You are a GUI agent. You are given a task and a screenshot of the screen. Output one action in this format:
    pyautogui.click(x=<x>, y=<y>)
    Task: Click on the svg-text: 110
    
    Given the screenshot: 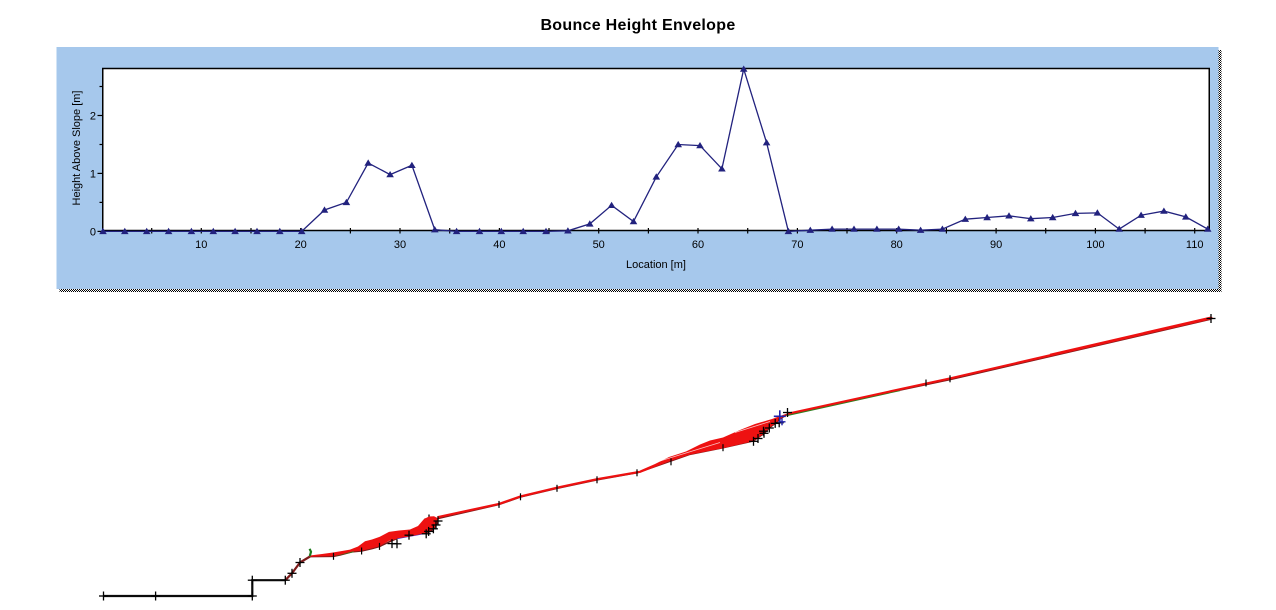 What is the action you would take?
    pyautogui.click(x=1195, y=245)
    